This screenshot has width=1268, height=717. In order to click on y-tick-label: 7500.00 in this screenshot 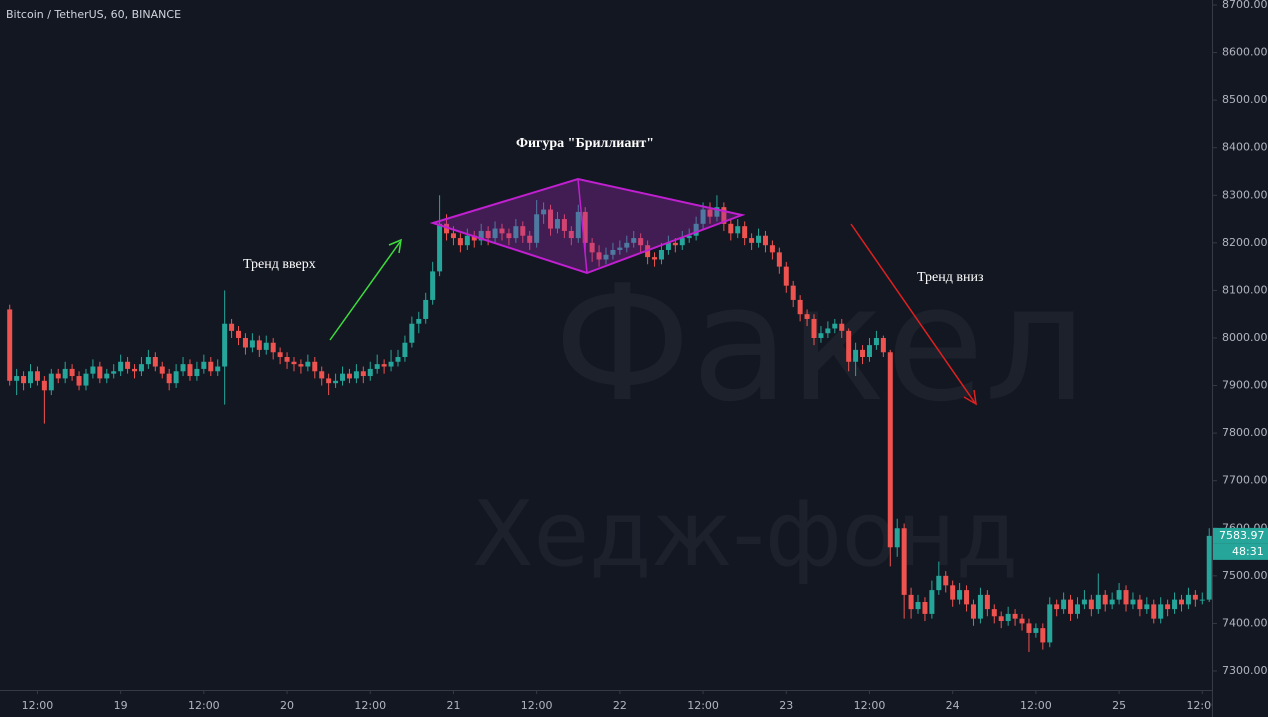, I will do `click(1245, 575)`.